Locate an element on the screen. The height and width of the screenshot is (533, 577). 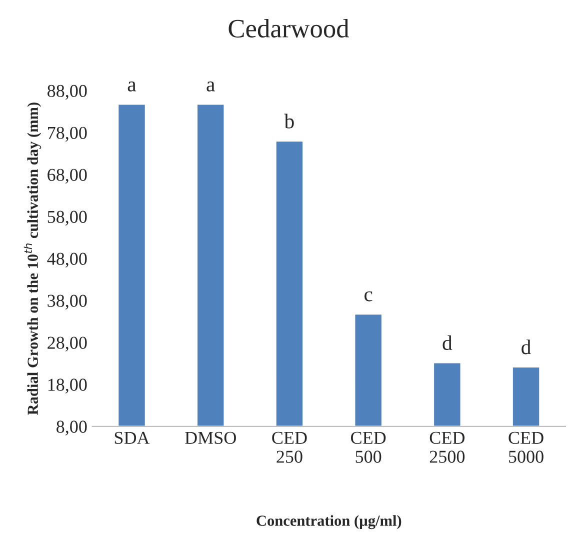
chart-title: Cedarwood is located at coordinates (288, 28).